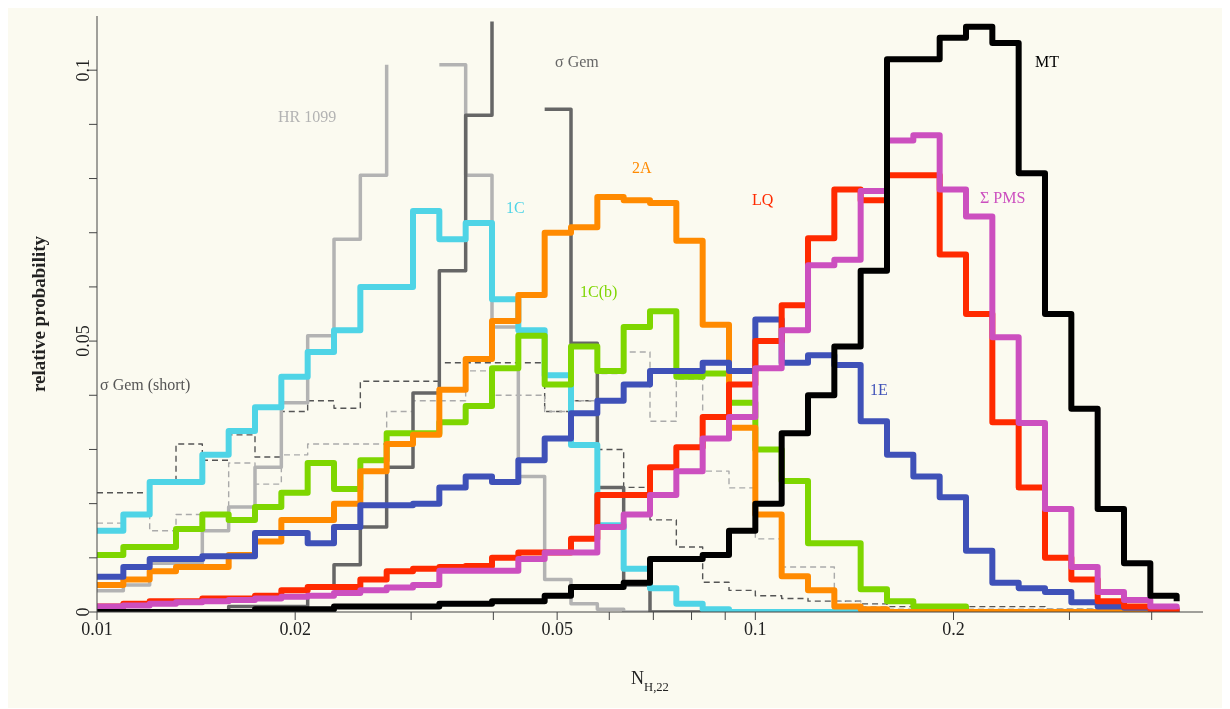  What do you see at coordinates (295, 628) in the screenshot?
I see `x-tick-label: 0.02` at bounding box center [295, 628].